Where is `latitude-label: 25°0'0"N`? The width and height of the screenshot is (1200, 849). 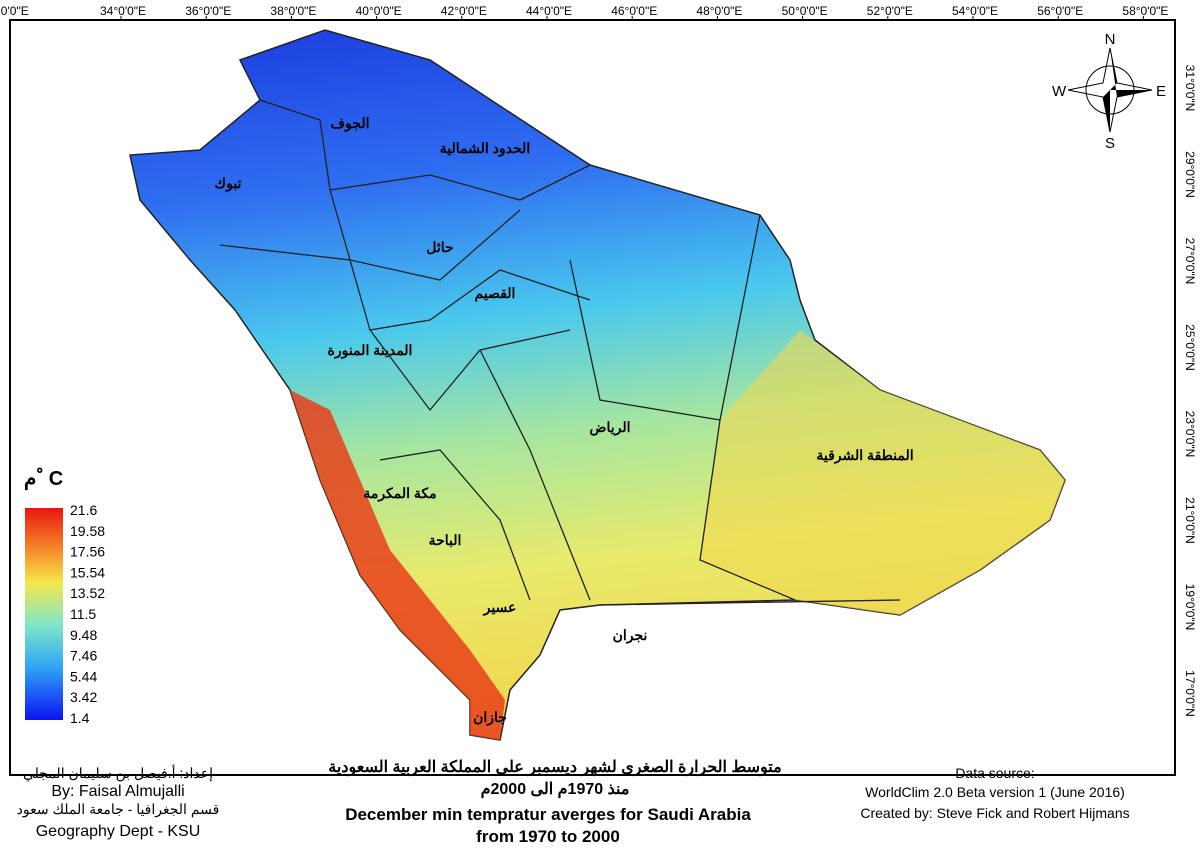 latitude-label: 25°0'0"N is located at coordinates (1190, 347).